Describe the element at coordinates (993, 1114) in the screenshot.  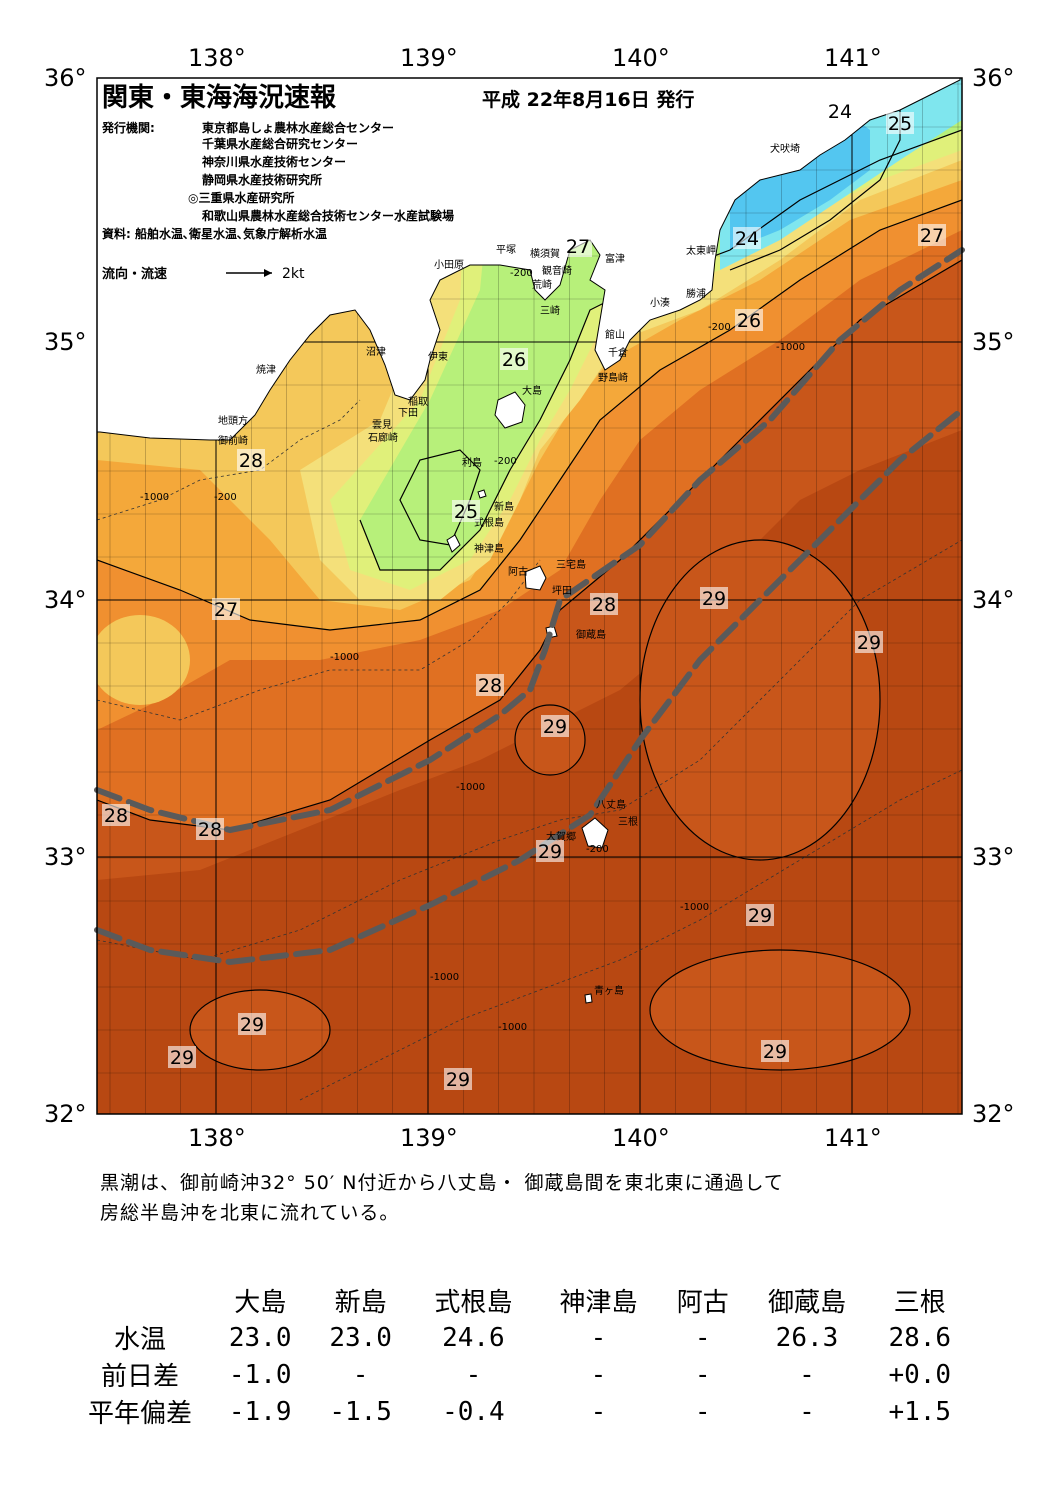
I see `lat-label-right: 32°` at that location.